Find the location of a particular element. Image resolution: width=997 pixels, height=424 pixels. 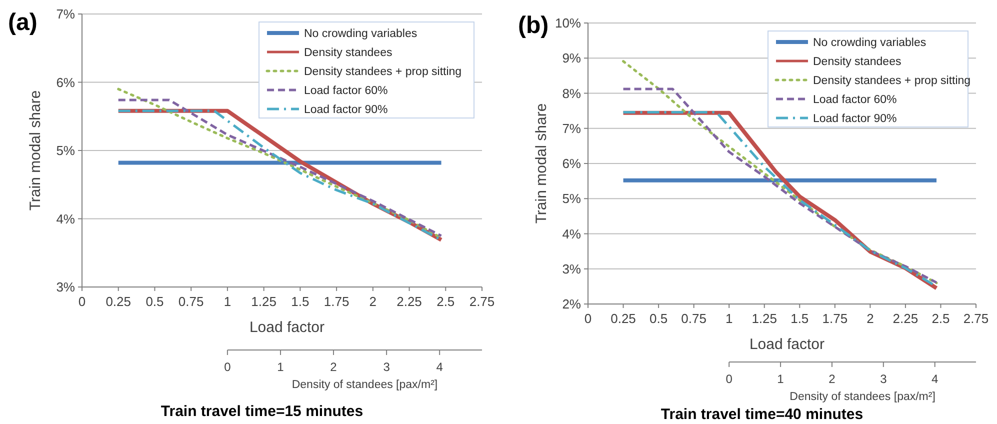

y-tick-label: 8% is located at coordinates (572, 93).